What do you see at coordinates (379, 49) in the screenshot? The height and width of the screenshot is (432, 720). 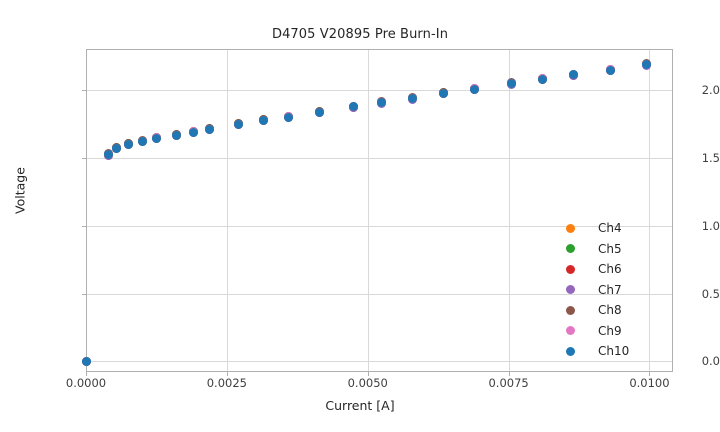 I see `axis-spine-top` at bounding box center [379, 49].